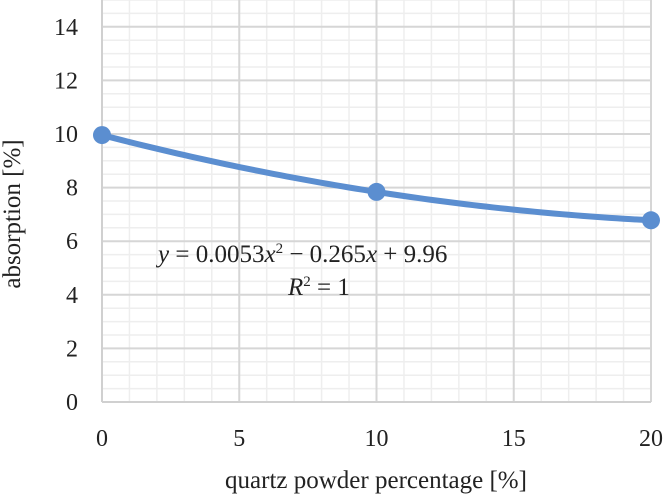  I want to click on x-tick-label: 0, so click(102, 439).